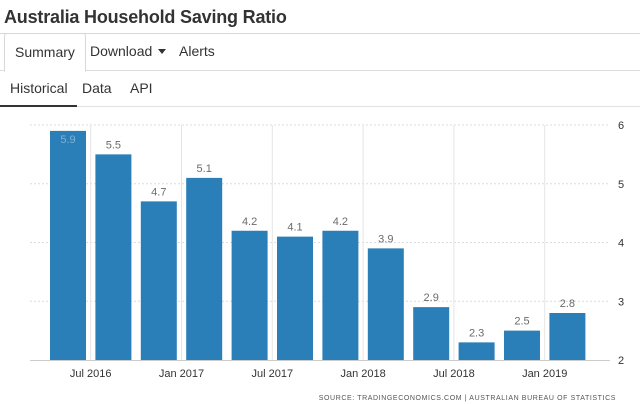 Image resolution: width=640 pixels, height=404 pixels. I want to click on y-tick-label: 3, so click(621, 302).